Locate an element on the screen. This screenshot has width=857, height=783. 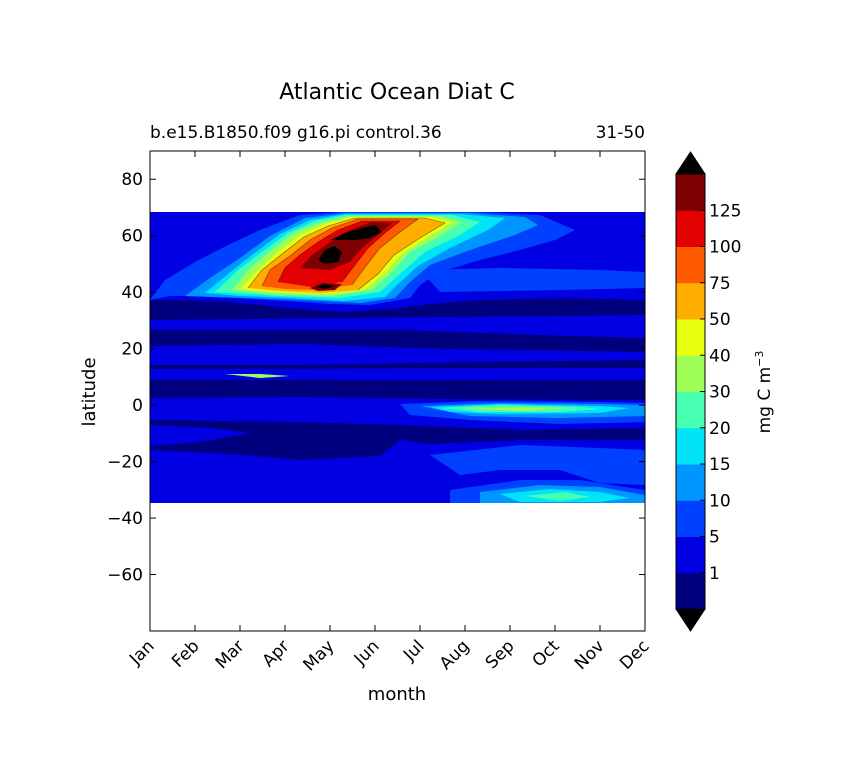
y-tick-label: 0 is located at coordinates (137, 406).